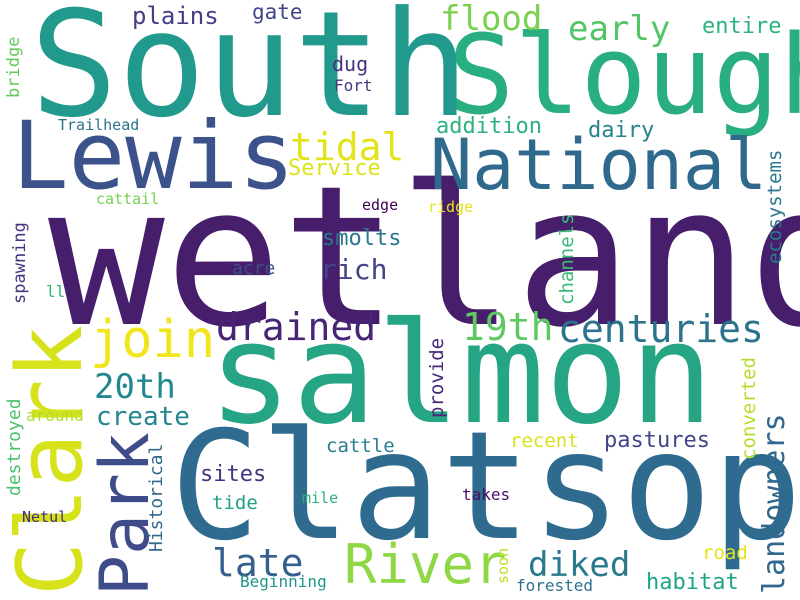 This screenshot has height=600, width=800. Describe the element at coordinates (362, 238) in the screenshot. I see `word-smolts: smolts` at that location.